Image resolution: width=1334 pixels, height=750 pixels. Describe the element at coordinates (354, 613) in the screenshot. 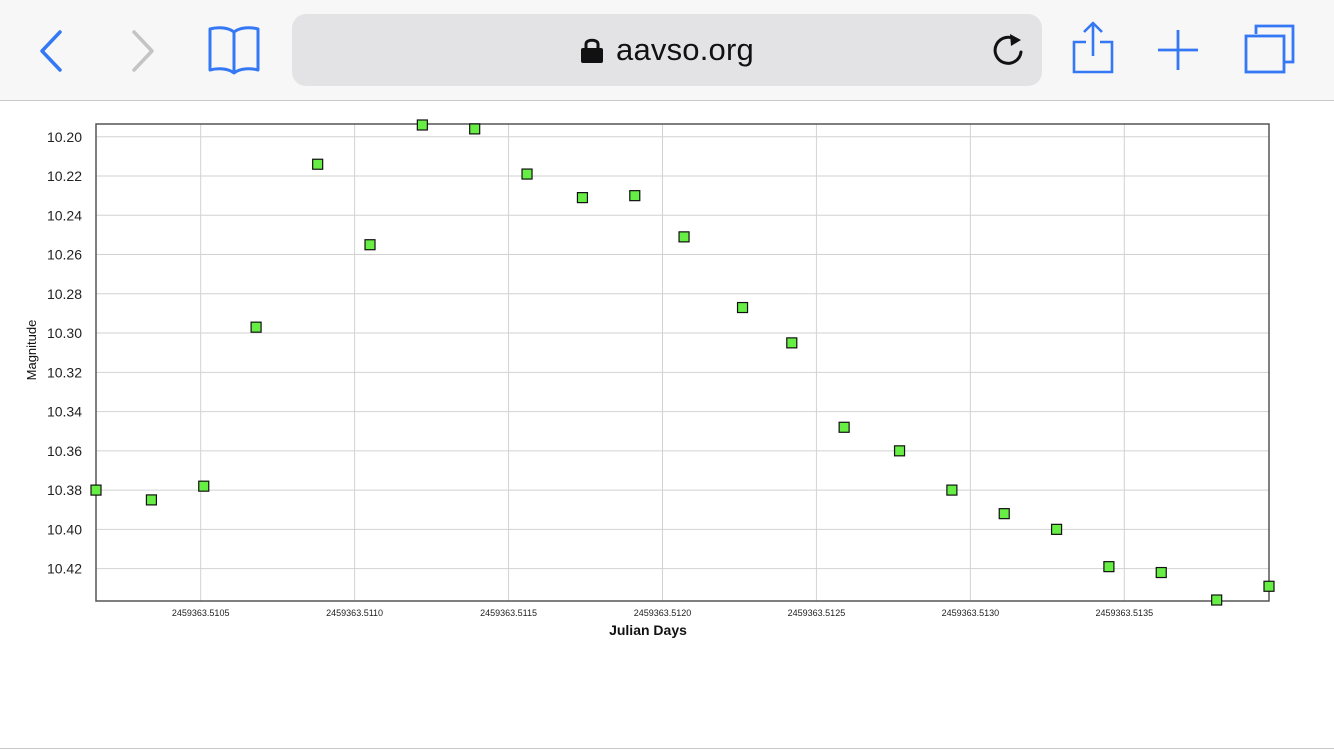

I see `x-tick-label: 2459363.5110` at that location.